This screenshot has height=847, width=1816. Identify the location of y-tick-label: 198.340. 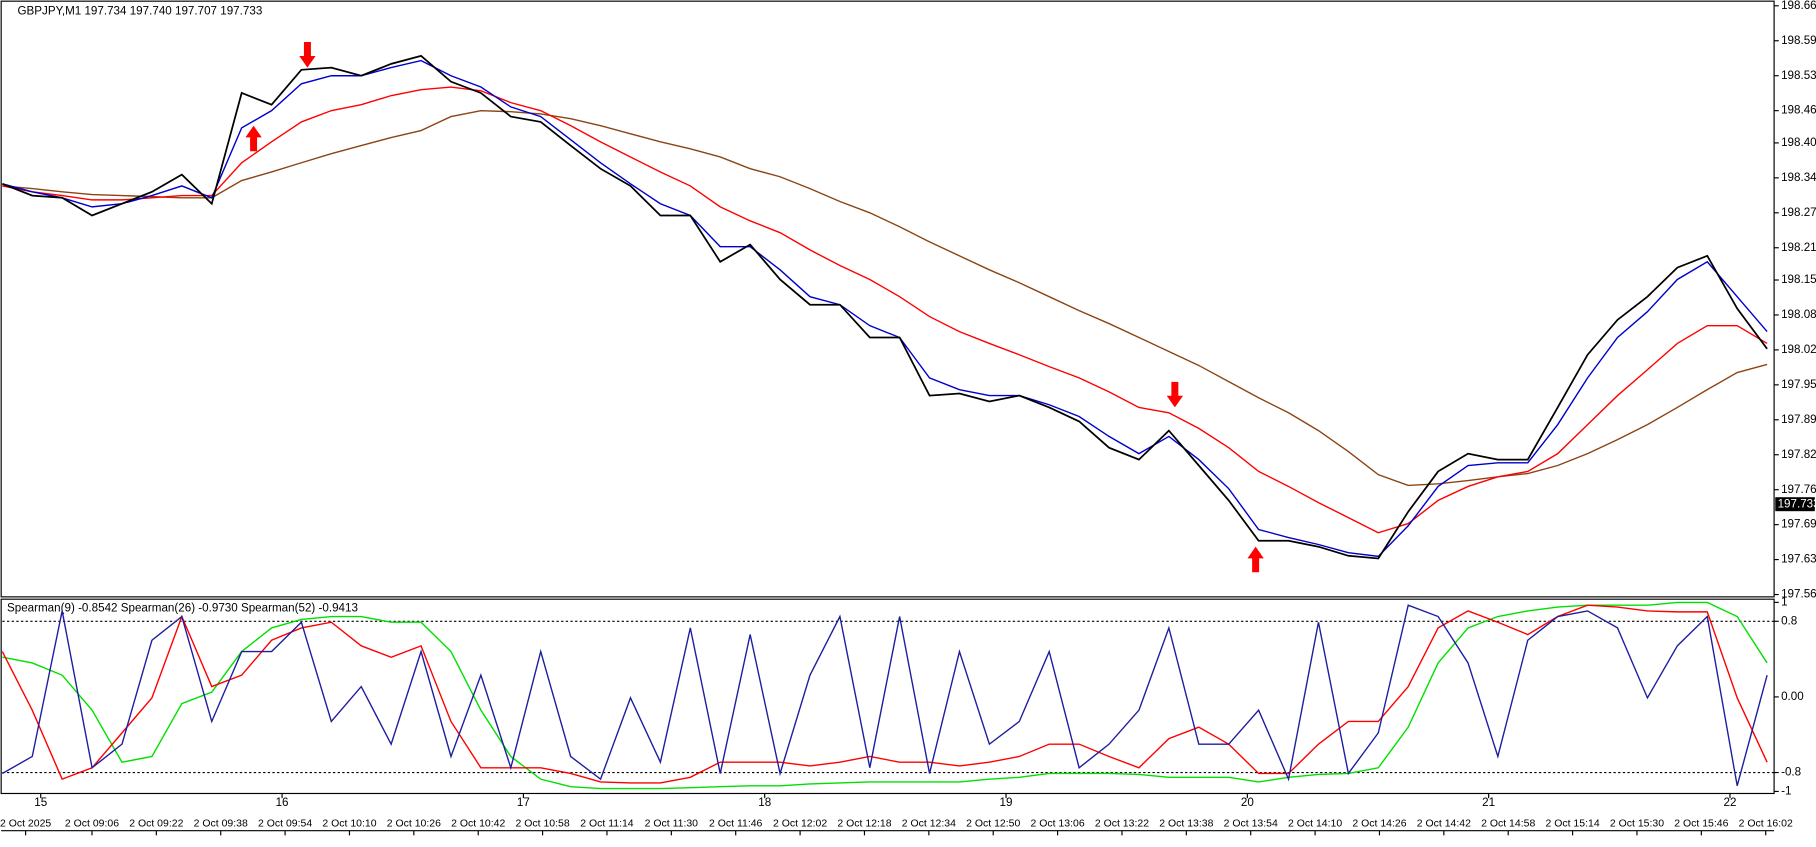
(1798, 177).